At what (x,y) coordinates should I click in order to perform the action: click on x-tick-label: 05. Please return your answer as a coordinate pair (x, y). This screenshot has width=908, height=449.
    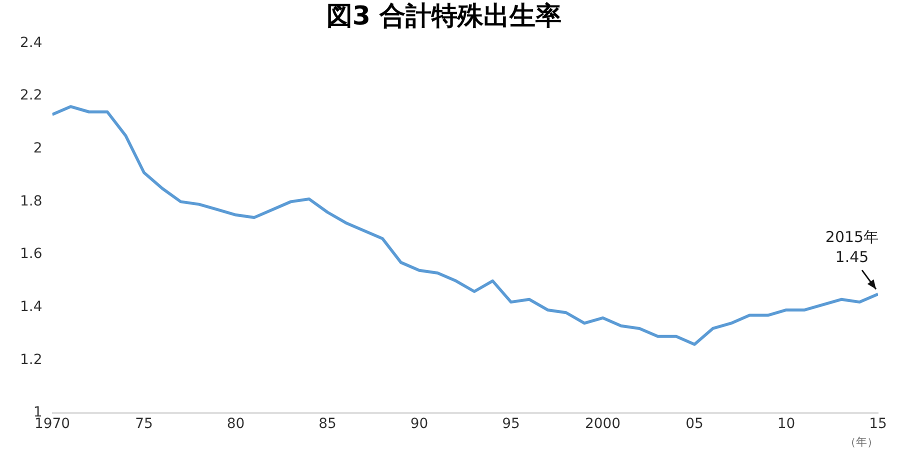
    Looking at the image, I should click on (695, 424).